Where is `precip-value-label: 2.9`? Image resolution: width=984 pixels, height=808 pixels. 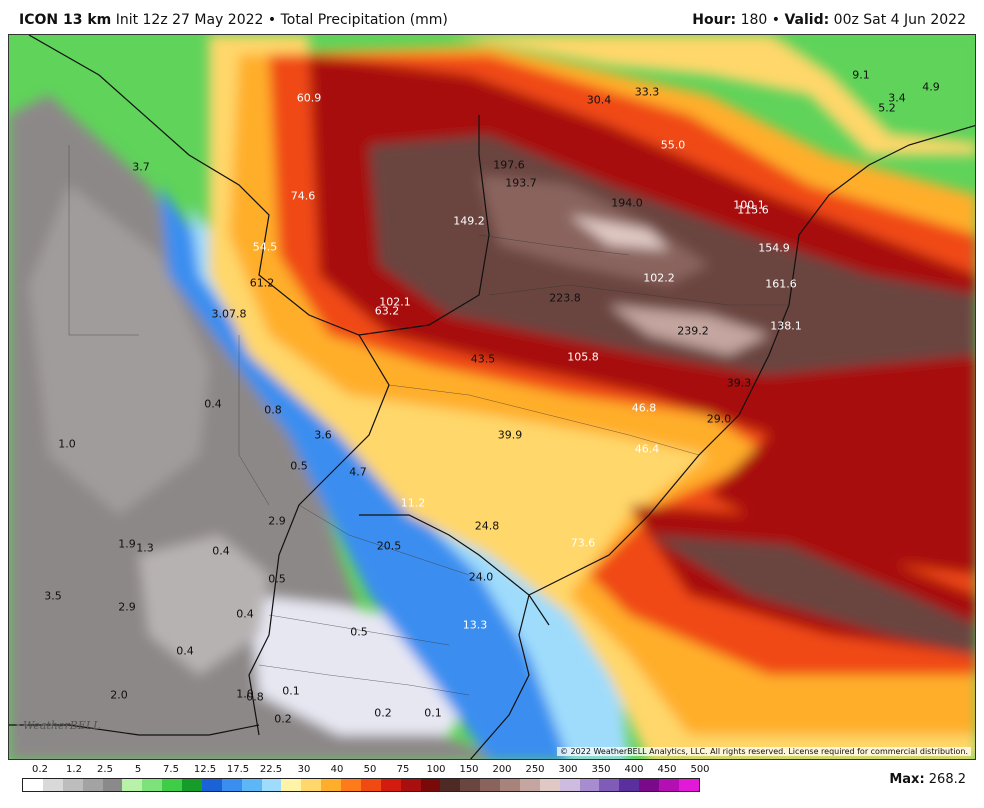
precip-value-label: 2.9 is located at coordinates (277, 521).